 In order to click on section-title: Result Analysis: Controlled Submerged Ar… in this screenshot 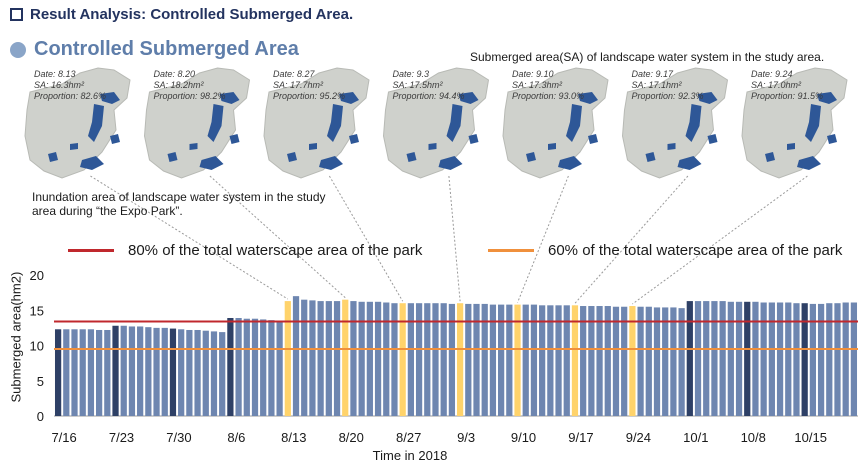, I will do `click(192, 14)`.